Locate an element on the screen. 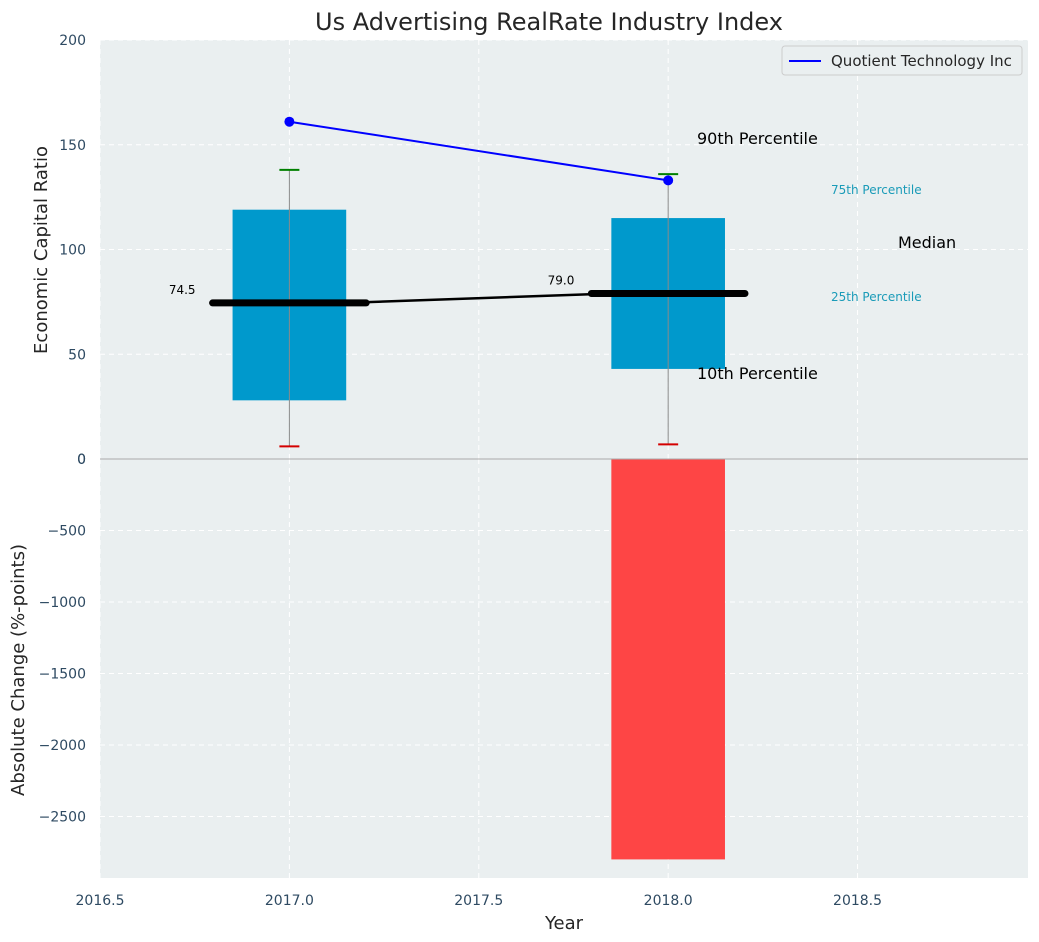  legend: Quotient Technology Inc is located at coordinates (902, 60).